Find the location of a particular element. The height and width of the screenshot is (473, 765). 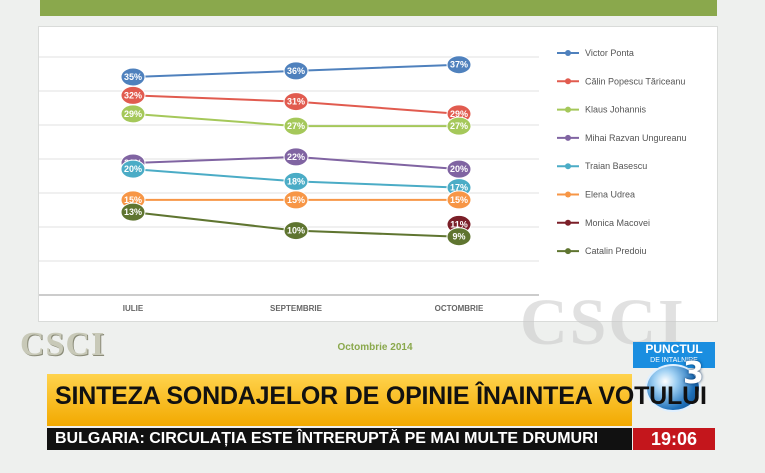

legend-label: Călin Popescu Tăriceanu is located at coordinates (635, 81).